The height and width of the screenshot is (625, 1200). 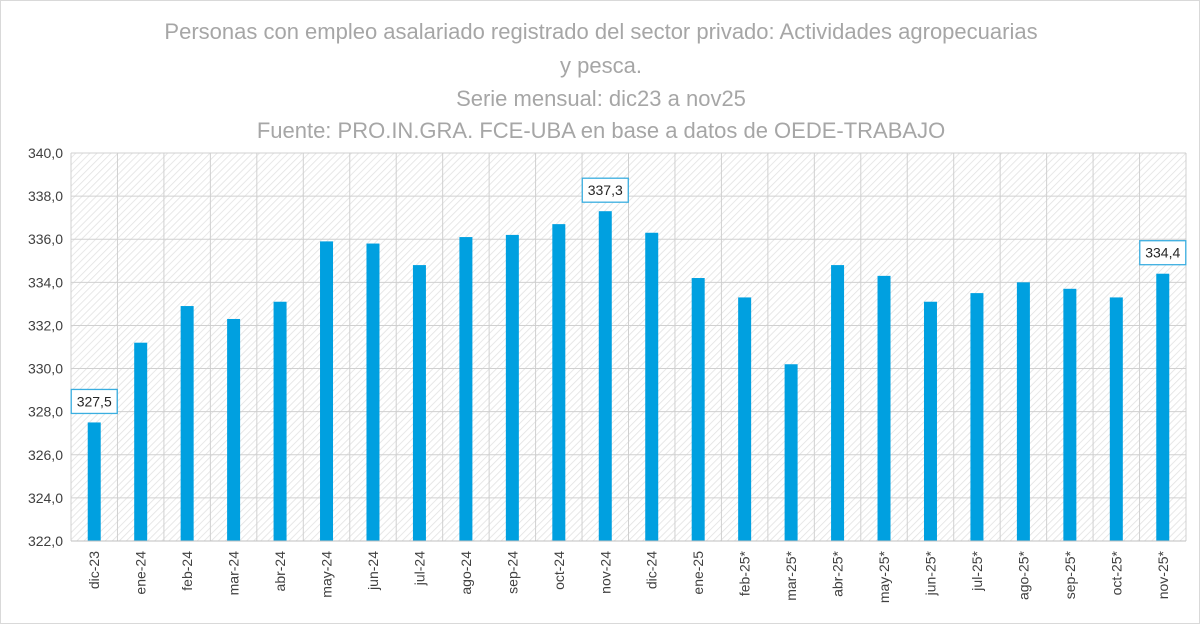 I want to click on y-tick-label: 330,0, so click(x=45, y=369).